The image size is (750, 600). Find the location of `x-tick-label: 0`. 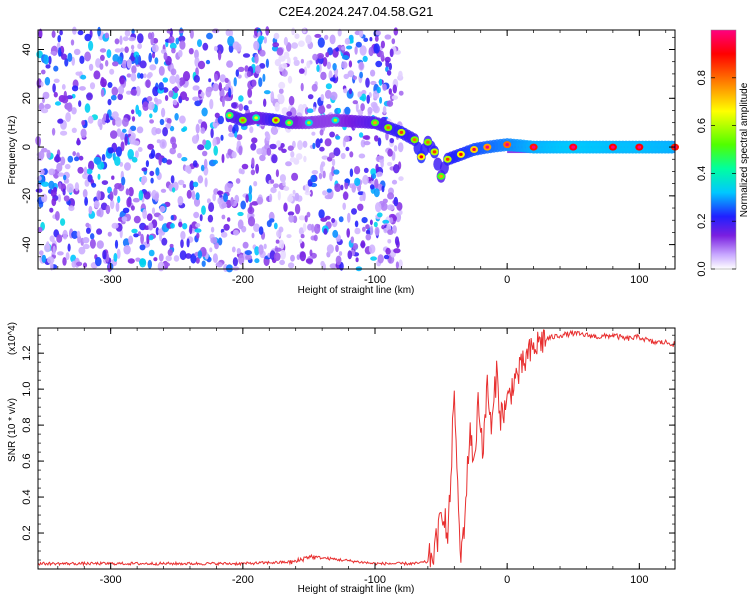

x-tick-label: 0 is located at coordinates (507, 280).